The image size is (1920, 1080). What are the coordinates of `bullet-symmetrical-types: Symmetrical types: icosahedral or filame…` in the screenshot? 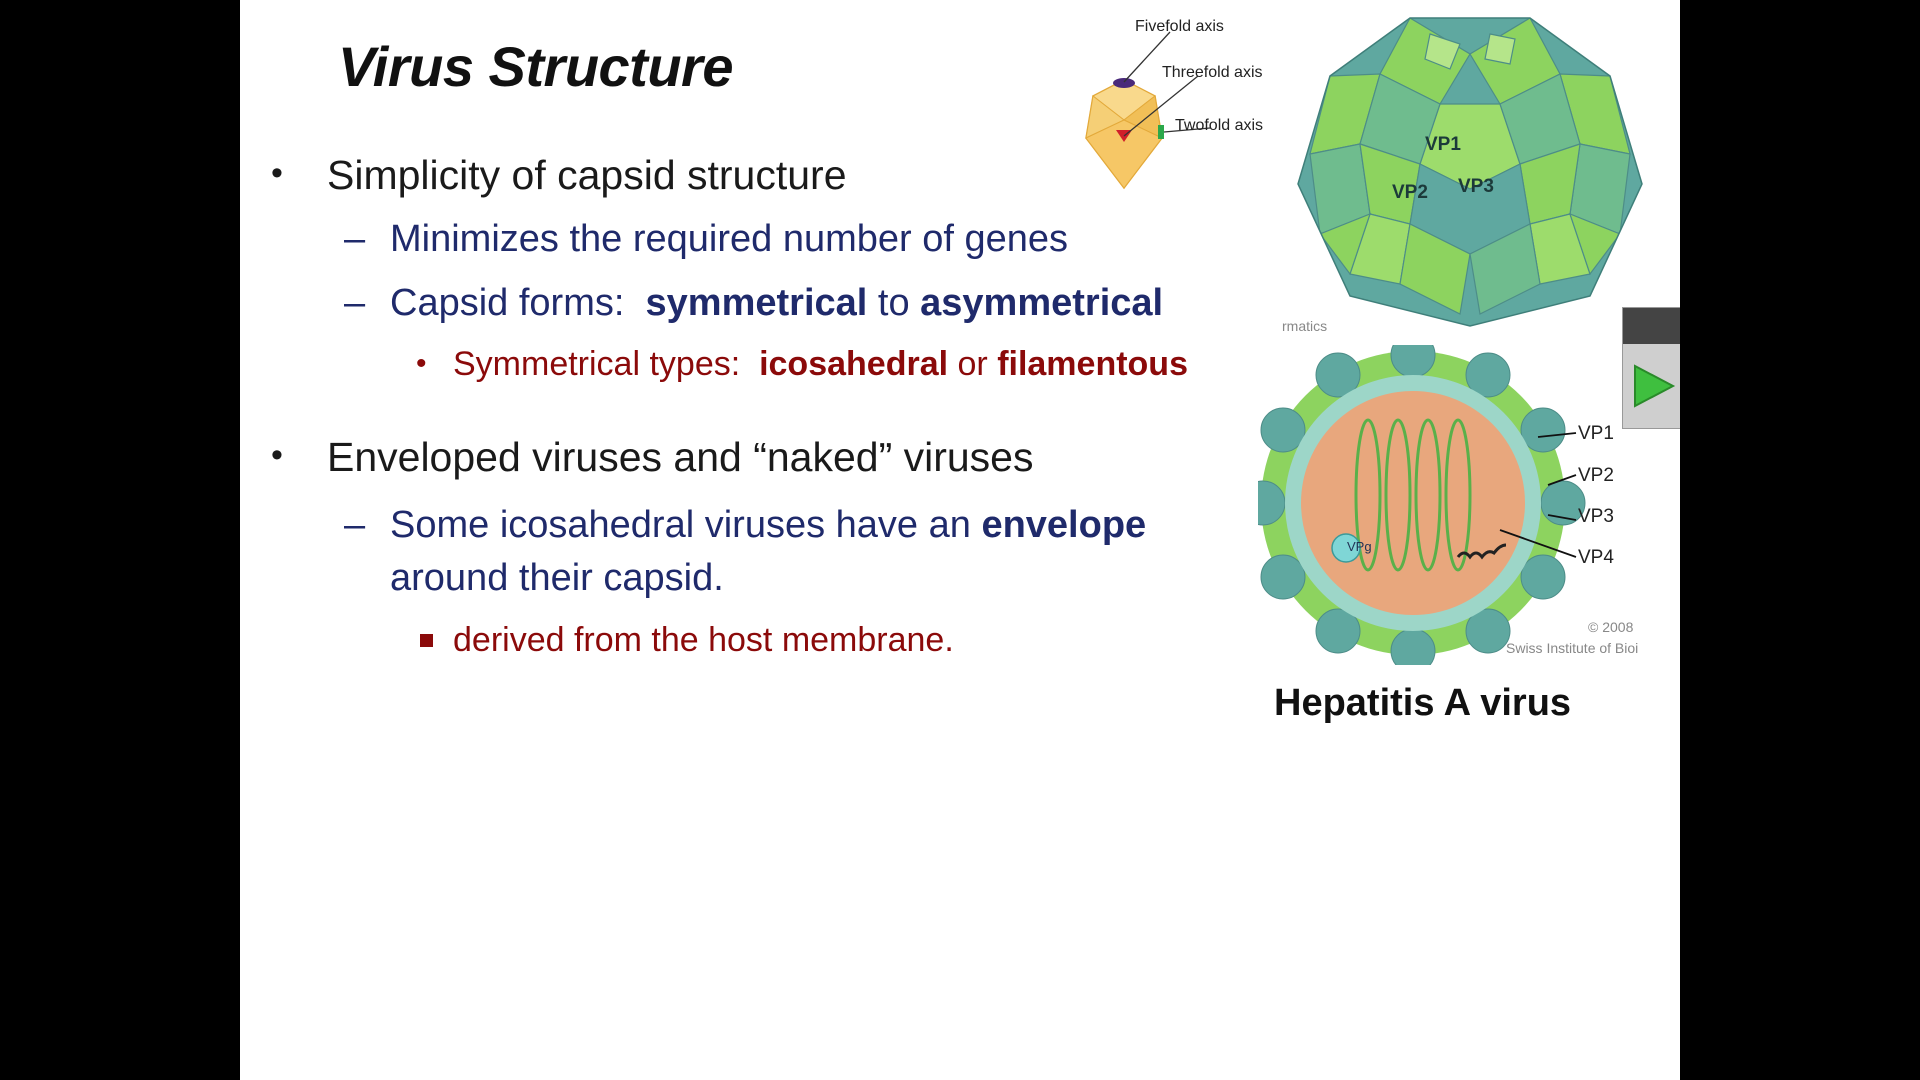 It's located at (820, 364).